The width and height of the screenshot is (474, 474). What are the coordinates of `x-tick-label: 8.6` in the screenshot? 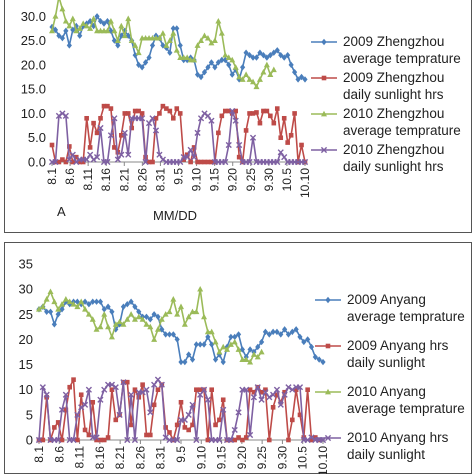 It's located at (59, 454).